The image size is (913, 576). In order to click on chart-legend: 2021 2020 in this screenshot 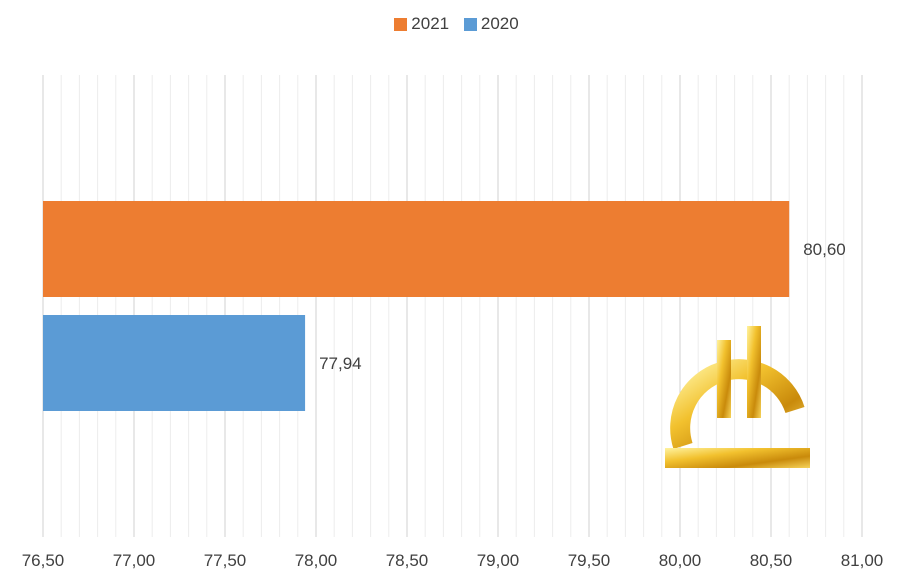, I will do `click(456, 25)`.